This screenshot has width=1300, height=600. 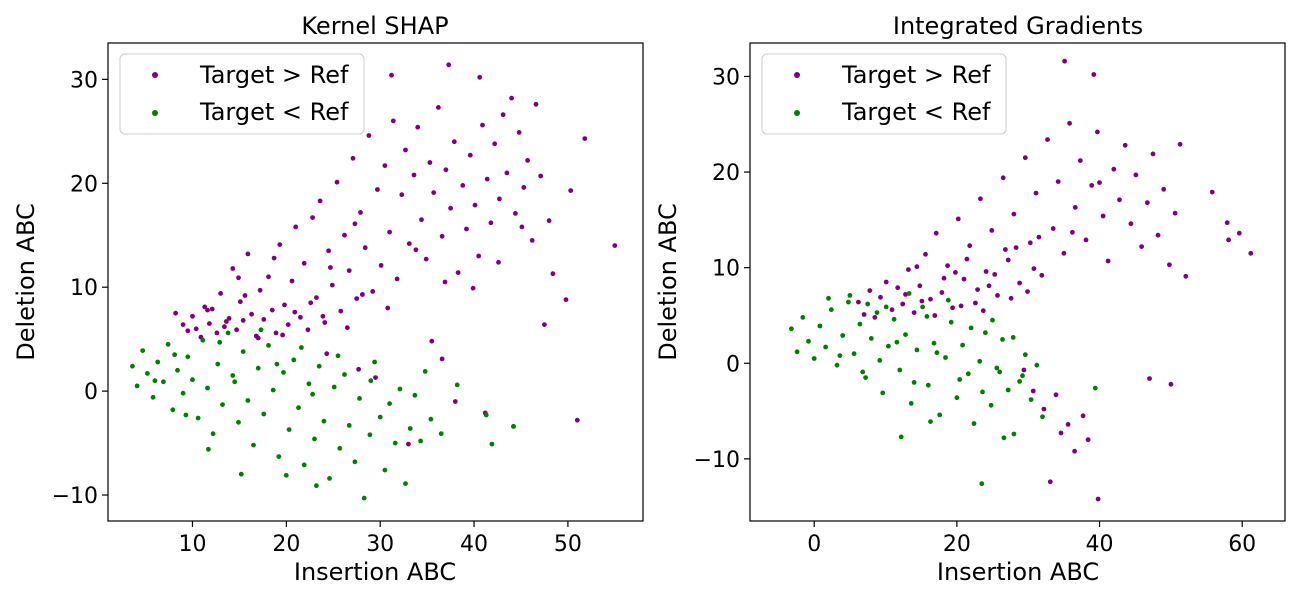 What do you see at coordinates (26, 282) in the screenshot?
I see `kernel-shap-ylabel: Deletion ABC` at bounding box center [26, 282].